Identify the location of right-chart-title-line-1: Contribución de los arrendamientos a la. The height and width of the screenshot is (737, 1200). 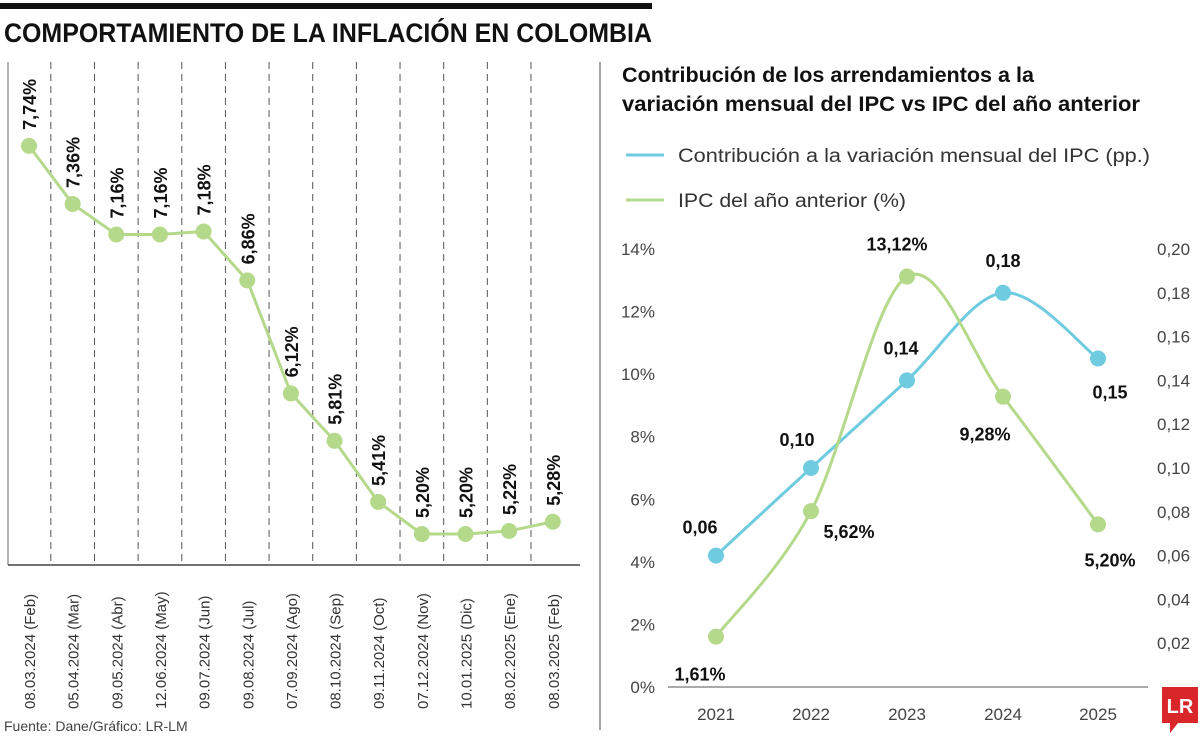
(828, 75).